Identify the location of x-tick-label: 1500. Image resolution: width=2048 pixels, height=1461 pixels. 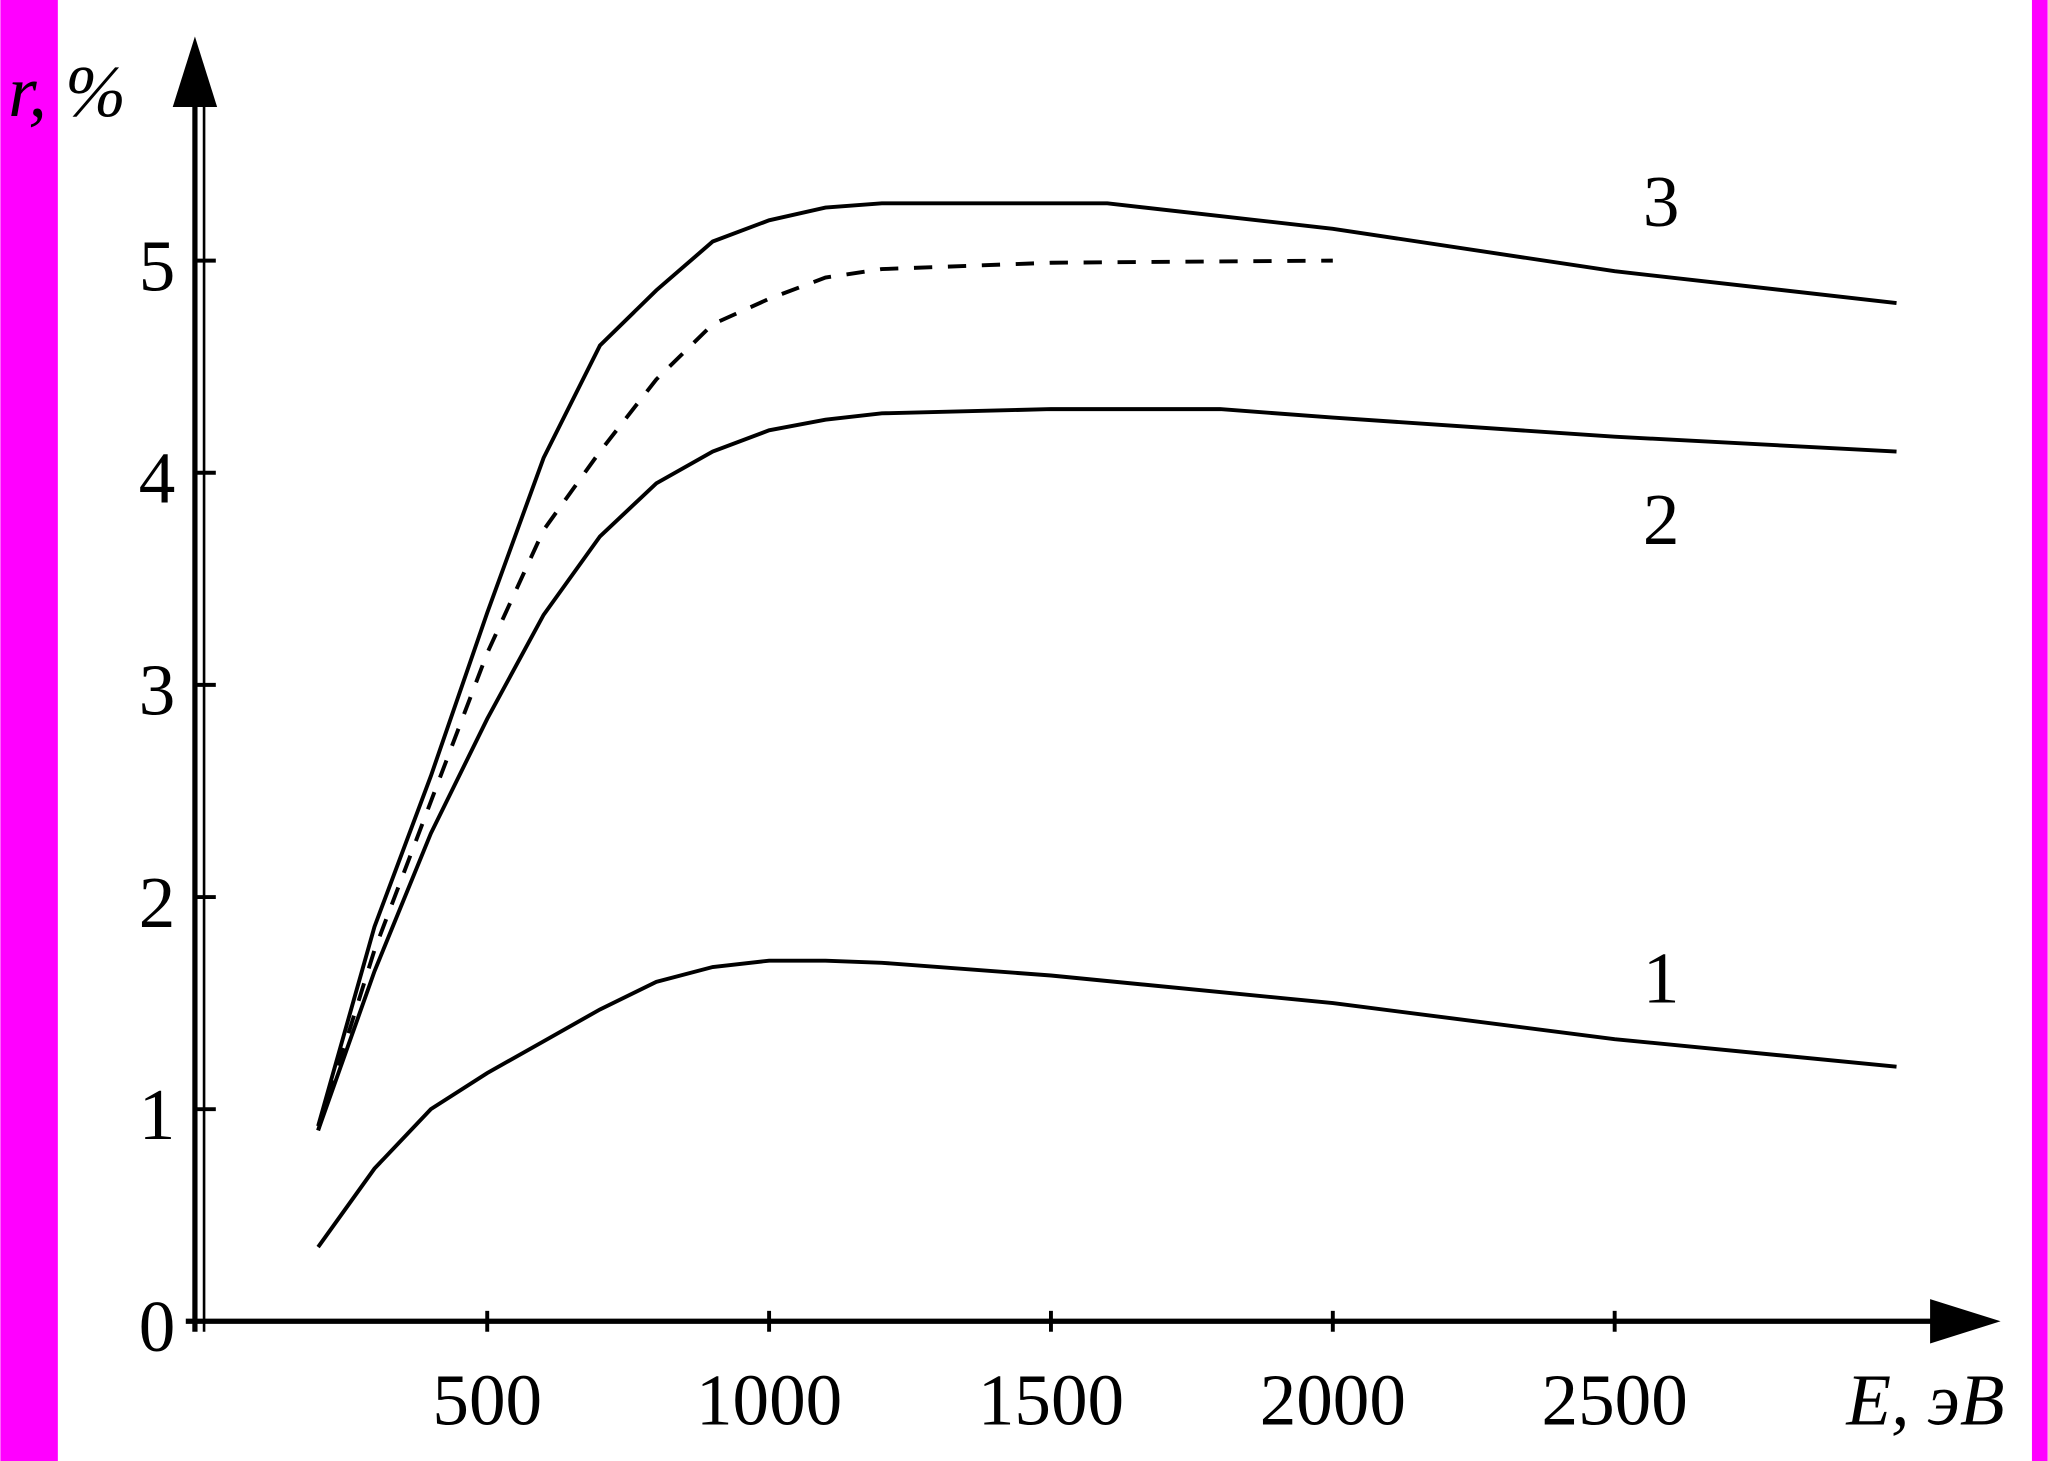
(1051, 1399).